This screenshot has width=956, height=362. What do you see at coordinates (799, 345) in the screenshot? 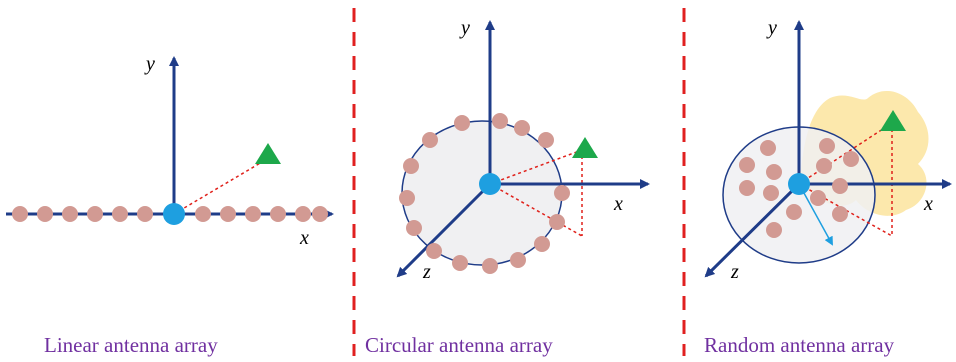
I see `random-caption: Random antenna array` at bounding box center [799, 345].